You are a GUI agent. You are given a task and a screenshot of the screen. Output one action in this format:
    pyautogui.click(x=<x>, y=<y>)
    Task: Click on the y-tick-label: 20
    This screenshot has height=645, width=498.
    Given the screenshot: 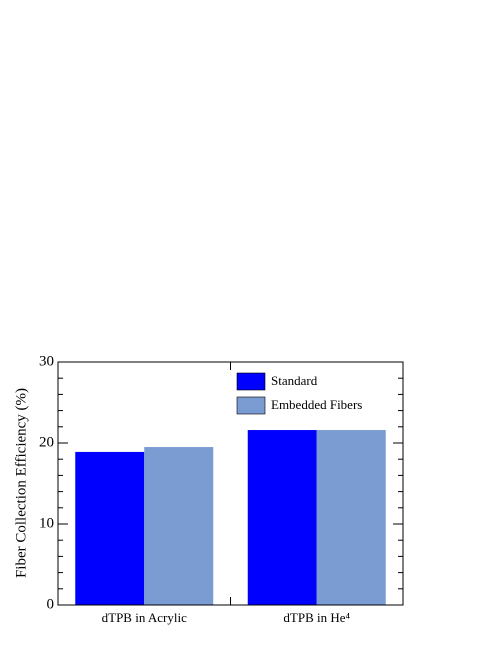 What is the action you would take?
    pyautogui.click(x=46, y=442)
    